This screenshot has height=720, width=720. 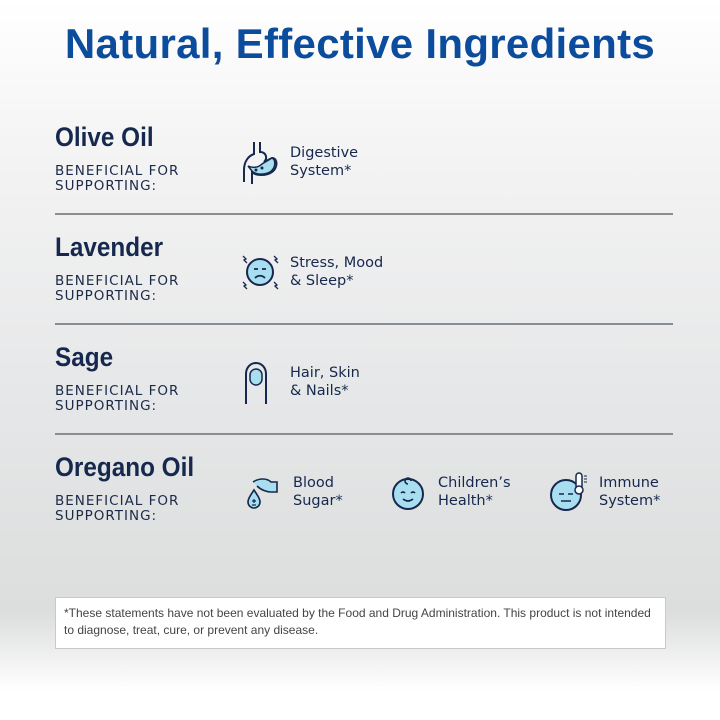 What do you see at coordinates (104, 137) in the screenshot?
I see `ingredient-name: Olive Oil` at bounding box center [104, 137].